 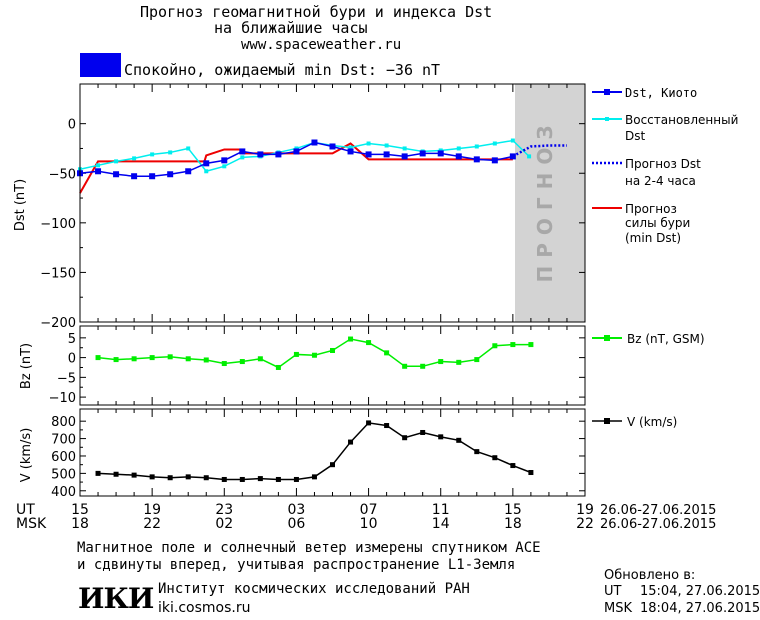 I want to click on iki-logo: ИКИ, so click(x=116, y=598).